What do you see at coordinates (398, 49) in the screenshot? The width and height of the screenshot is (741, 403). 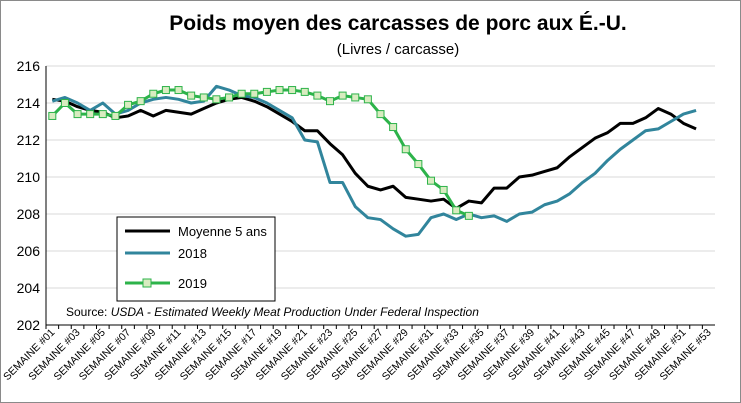 I see `chart-subtitle: (Livres / carcasse)` at bounding box center [398, 49].